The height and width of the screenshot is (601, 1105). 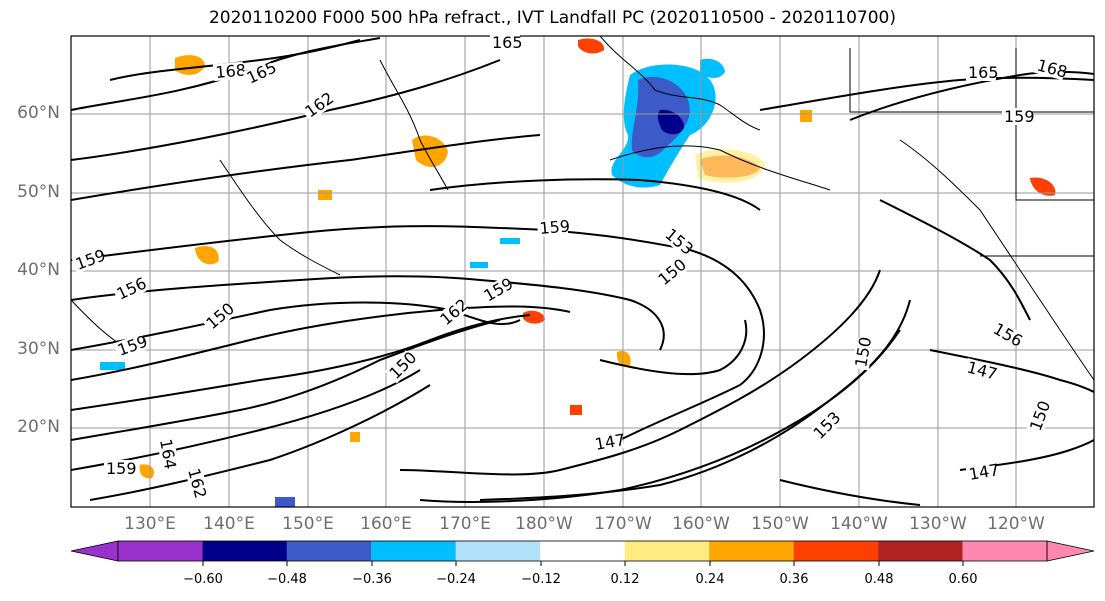 I want to click on longitude-label: 160°E, so click(x=386, y=524).